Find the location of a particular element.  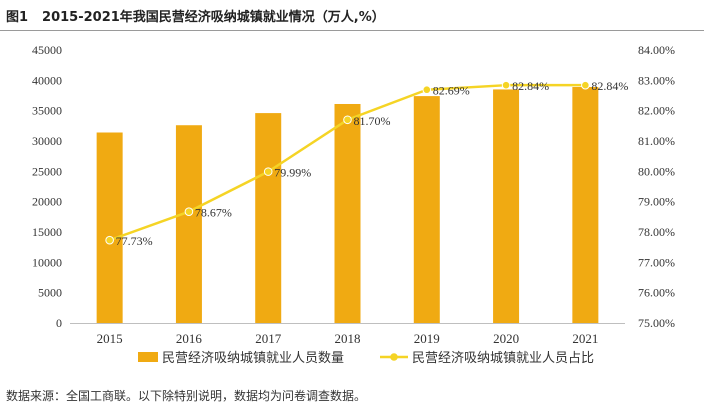

y-left-tick-label: 45000 is located at coordinates (47, 50).